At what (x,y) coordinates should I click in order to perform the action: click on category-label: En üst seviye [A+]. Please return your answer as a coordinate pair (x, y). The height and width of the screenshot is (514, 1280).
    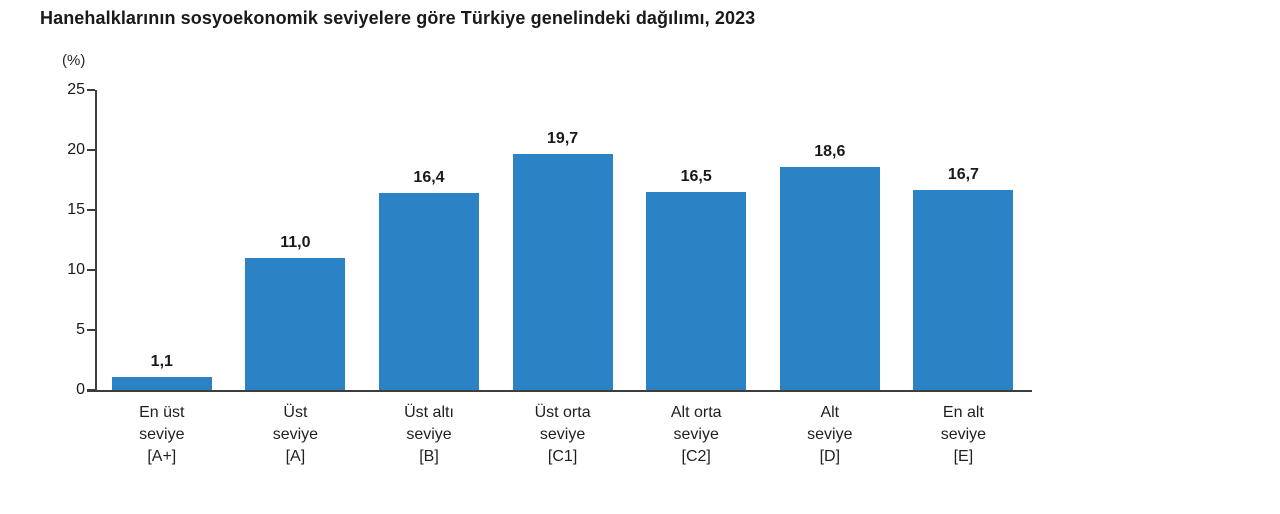
    Looking at the image, I should click on (162, 434).